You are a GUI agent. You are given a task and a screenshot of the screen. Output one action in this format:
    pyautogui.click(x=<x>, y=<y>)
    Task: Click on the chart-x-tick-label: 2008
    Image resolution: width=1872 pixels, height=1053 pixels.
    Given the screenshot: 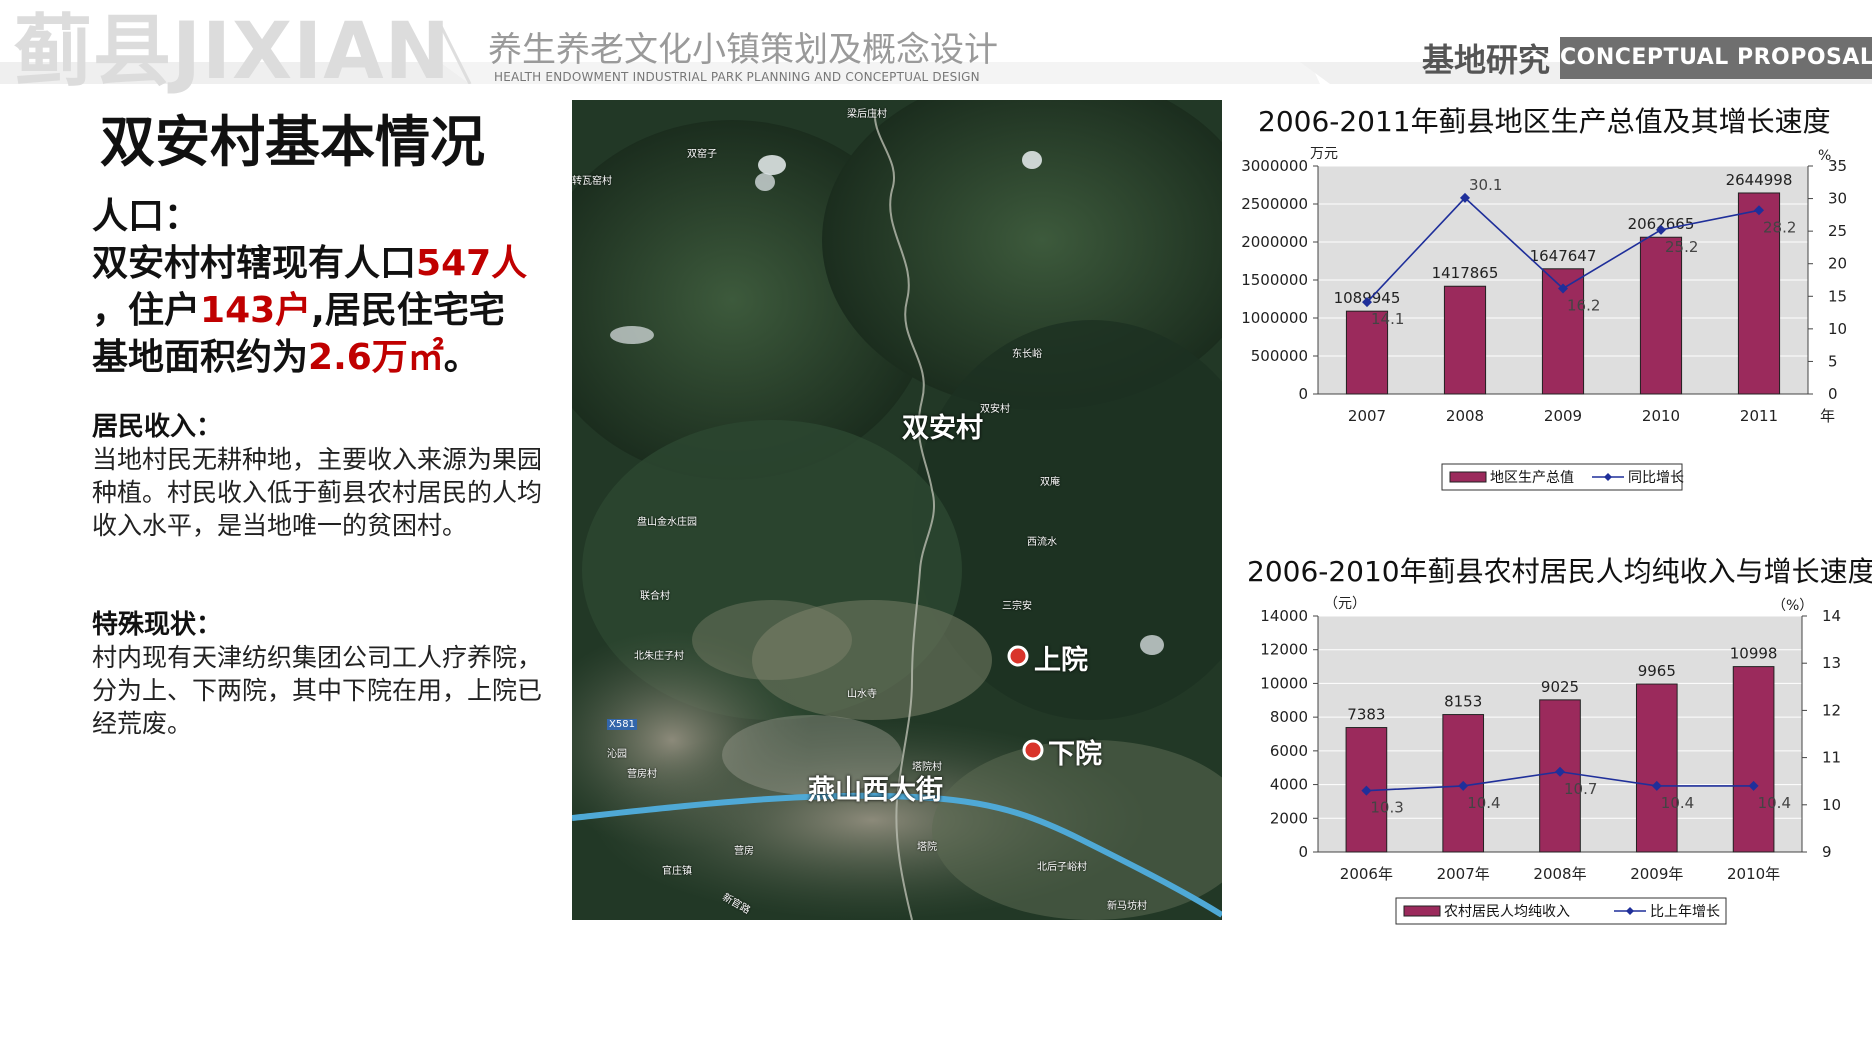 What is the action you would take?
    pyautogui.click(x=1465, y=416)
    